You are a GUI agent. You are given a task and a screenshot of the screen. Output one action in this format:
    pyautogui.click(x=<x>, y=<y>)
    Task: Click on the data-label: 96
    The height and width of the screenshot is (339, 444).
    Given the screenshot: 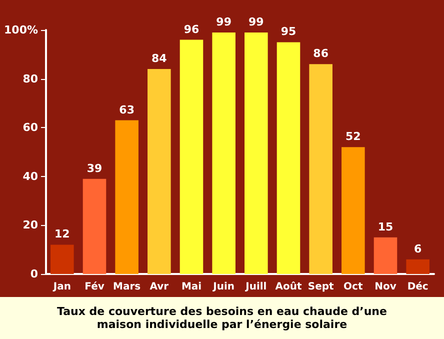 What is the action you would take?
    pyautogui.click(x=192, y=29)
    